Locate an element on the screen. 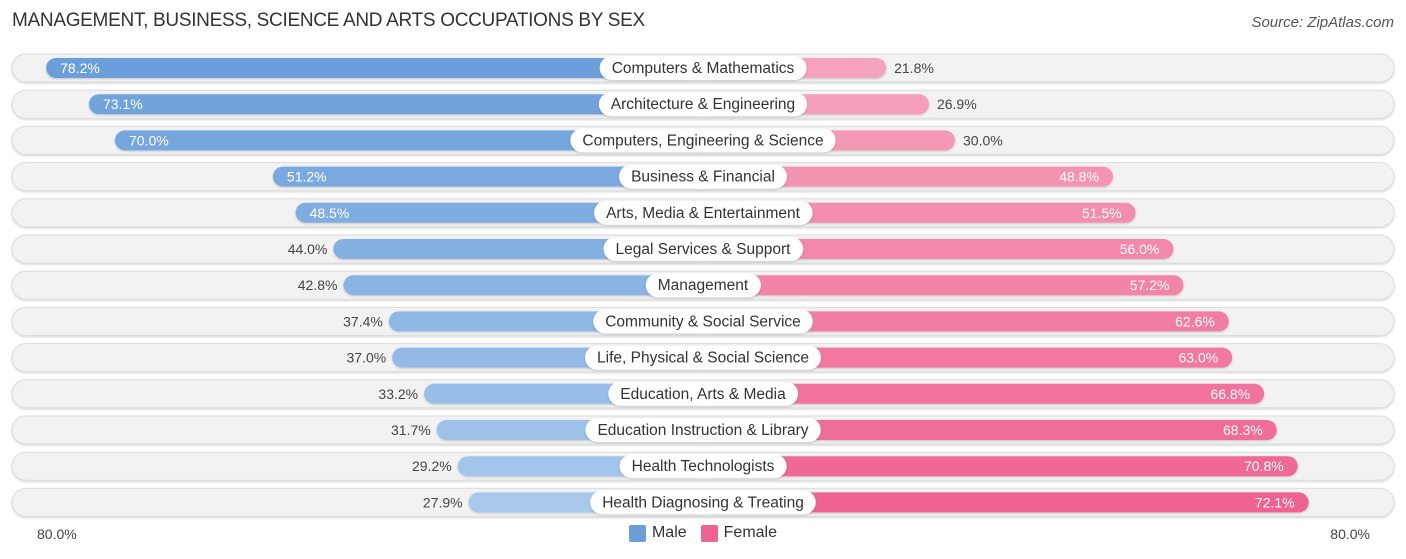 This screenshot has width=1406, height=559. category-label: Health Technologists is located at coordinates (703, 466).